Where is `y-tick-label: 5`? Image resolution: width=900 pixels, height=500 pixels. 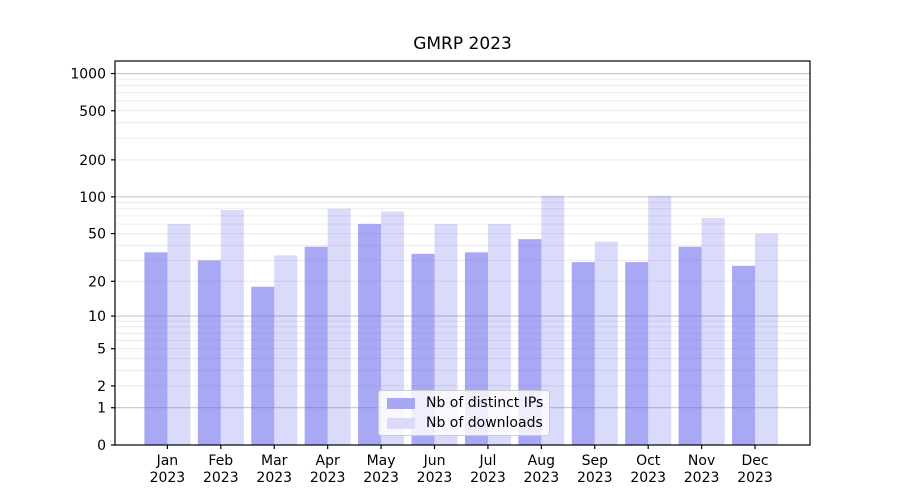
y-tick-label: 5 is located at coordinates (101, 350).